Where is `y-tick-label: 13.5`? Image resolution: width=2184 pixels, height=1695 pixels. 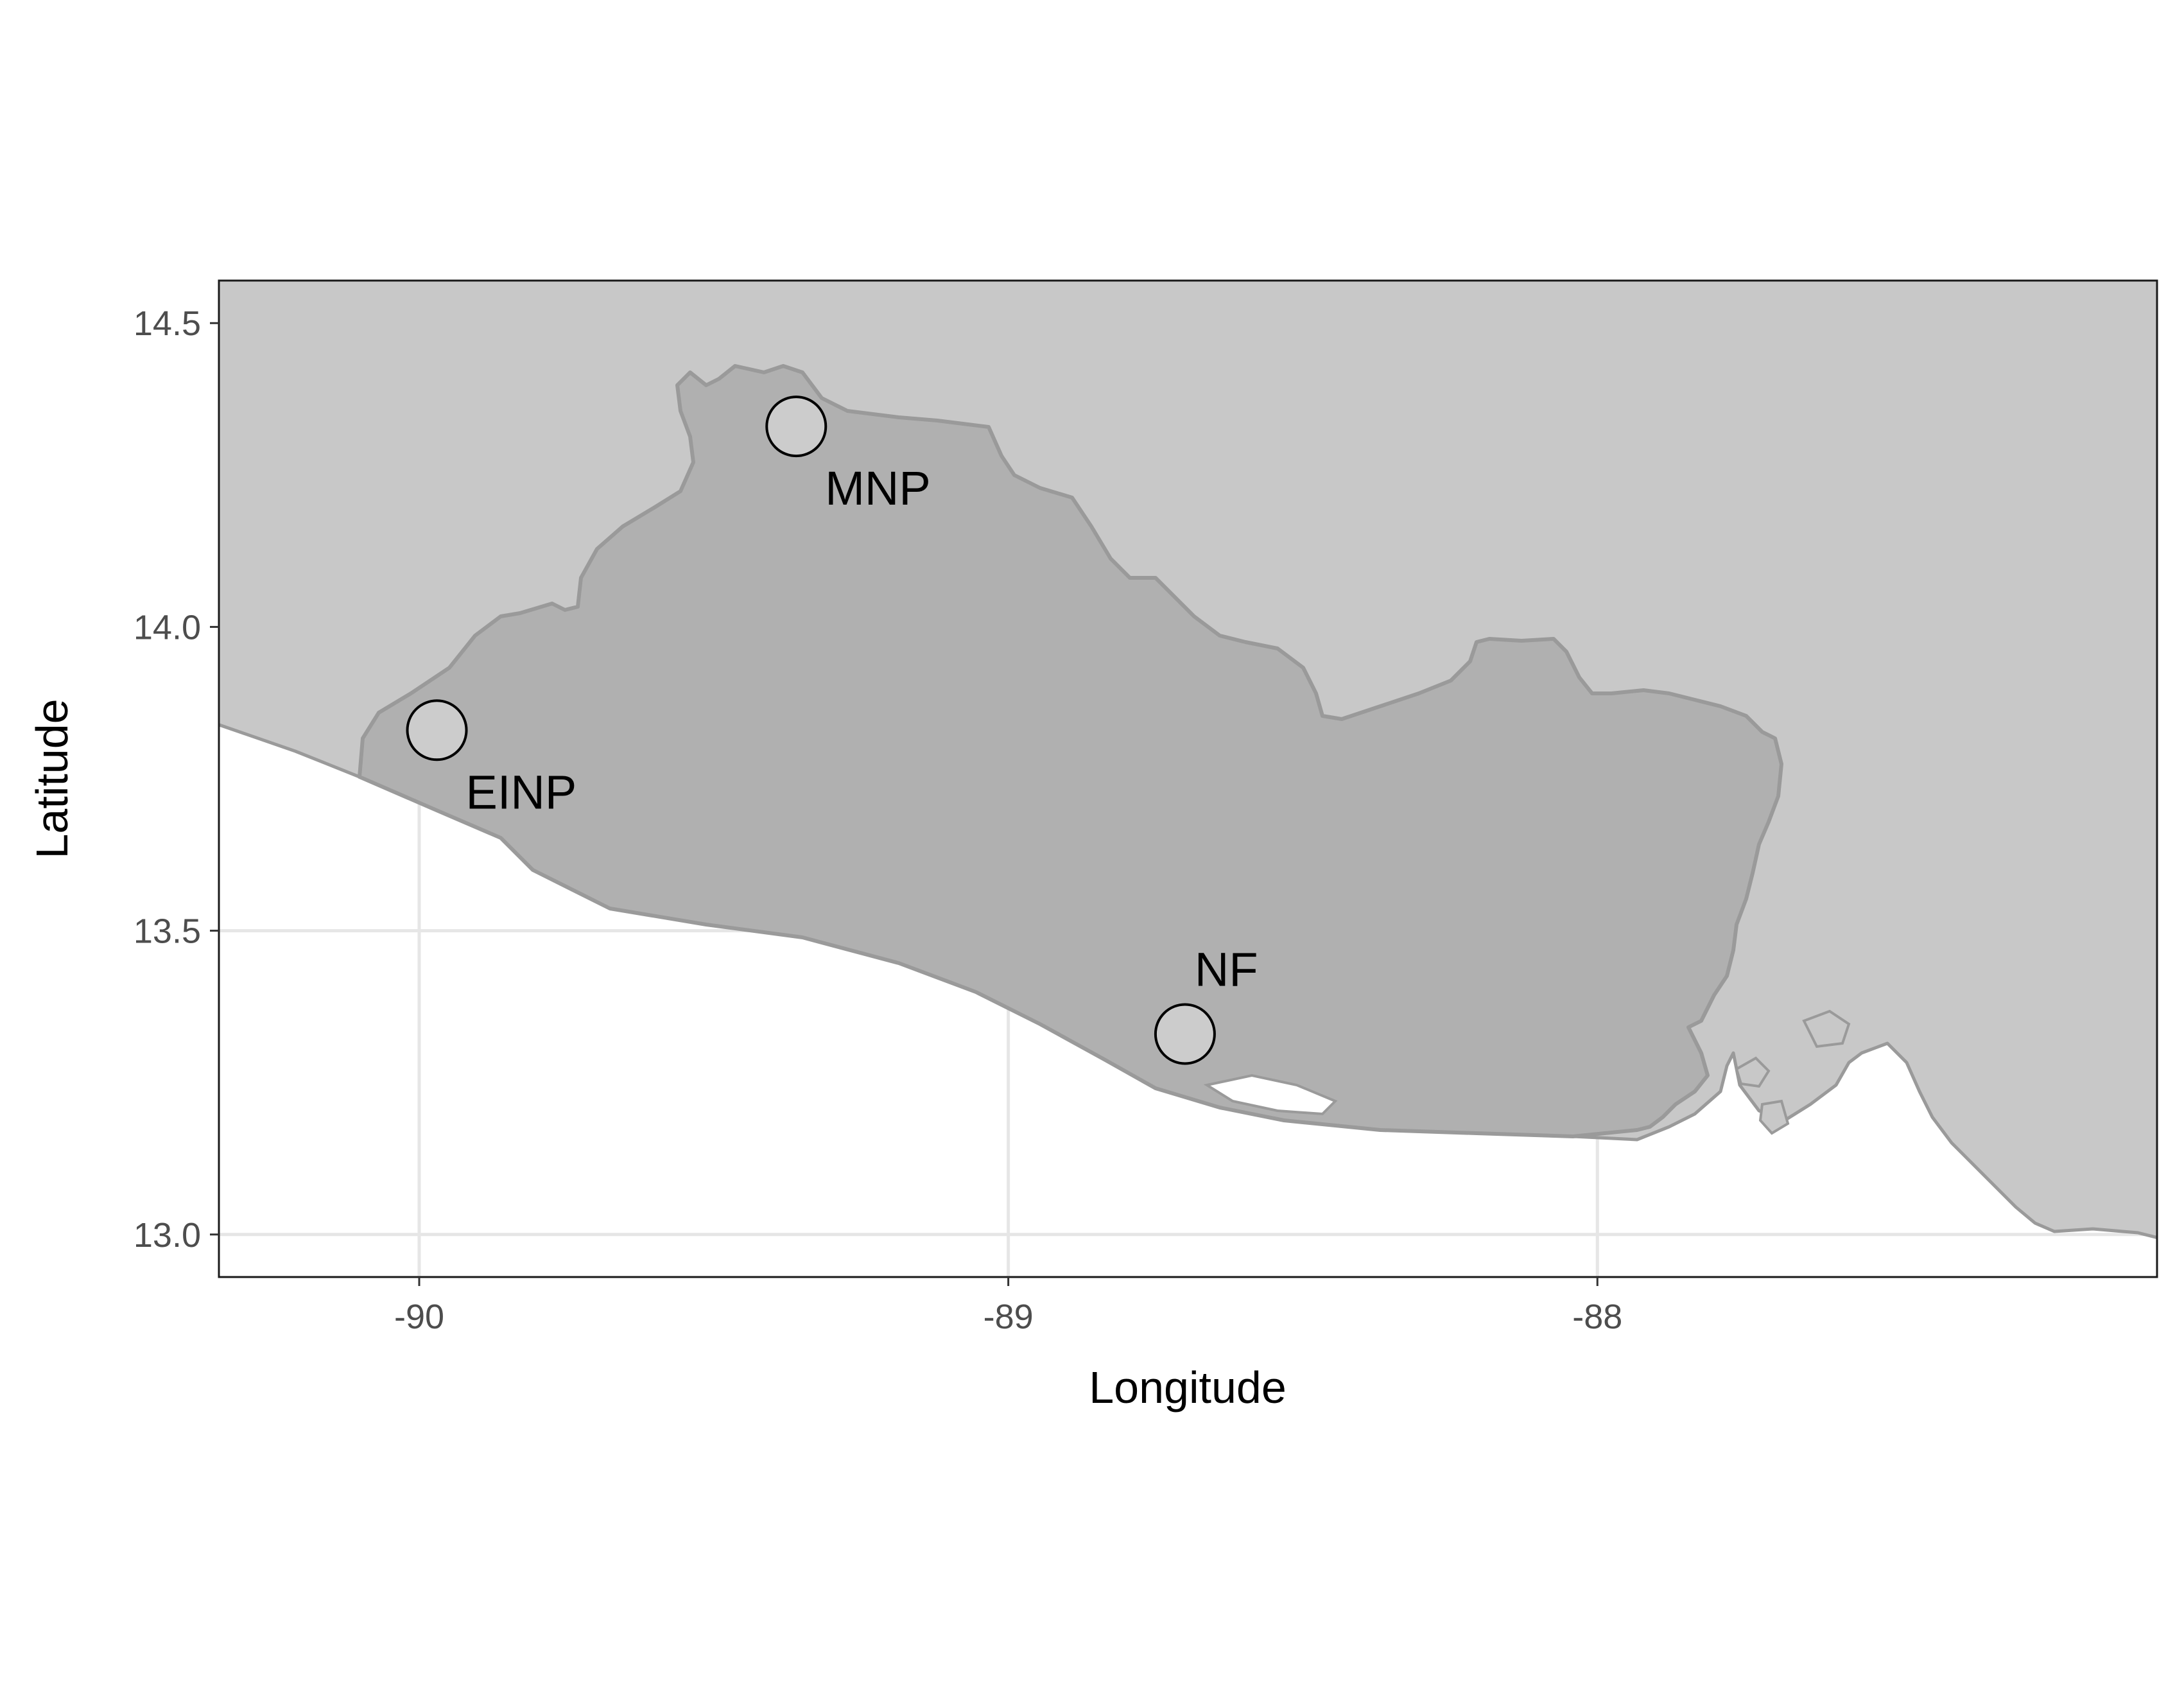 y-tick-label: 13.5 is located at coordinates (167, 931).